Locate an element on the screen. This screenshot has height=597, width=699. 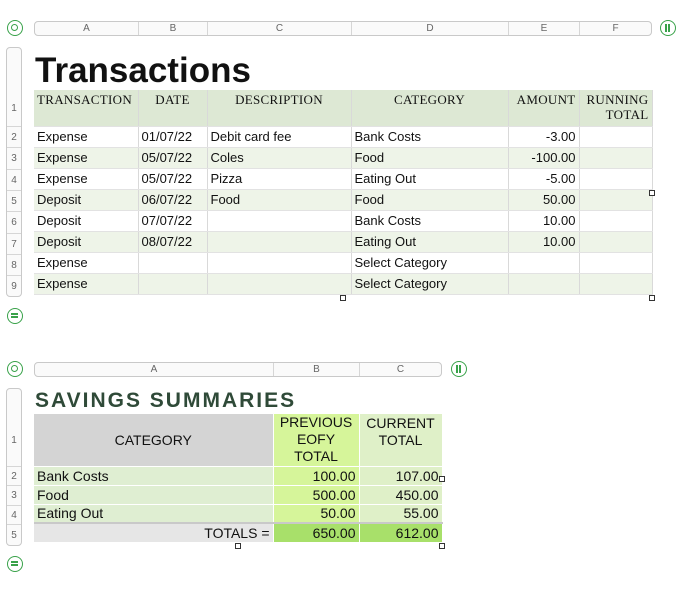
cell-previous-total: 500.00 is located at coordinates (316, 495).